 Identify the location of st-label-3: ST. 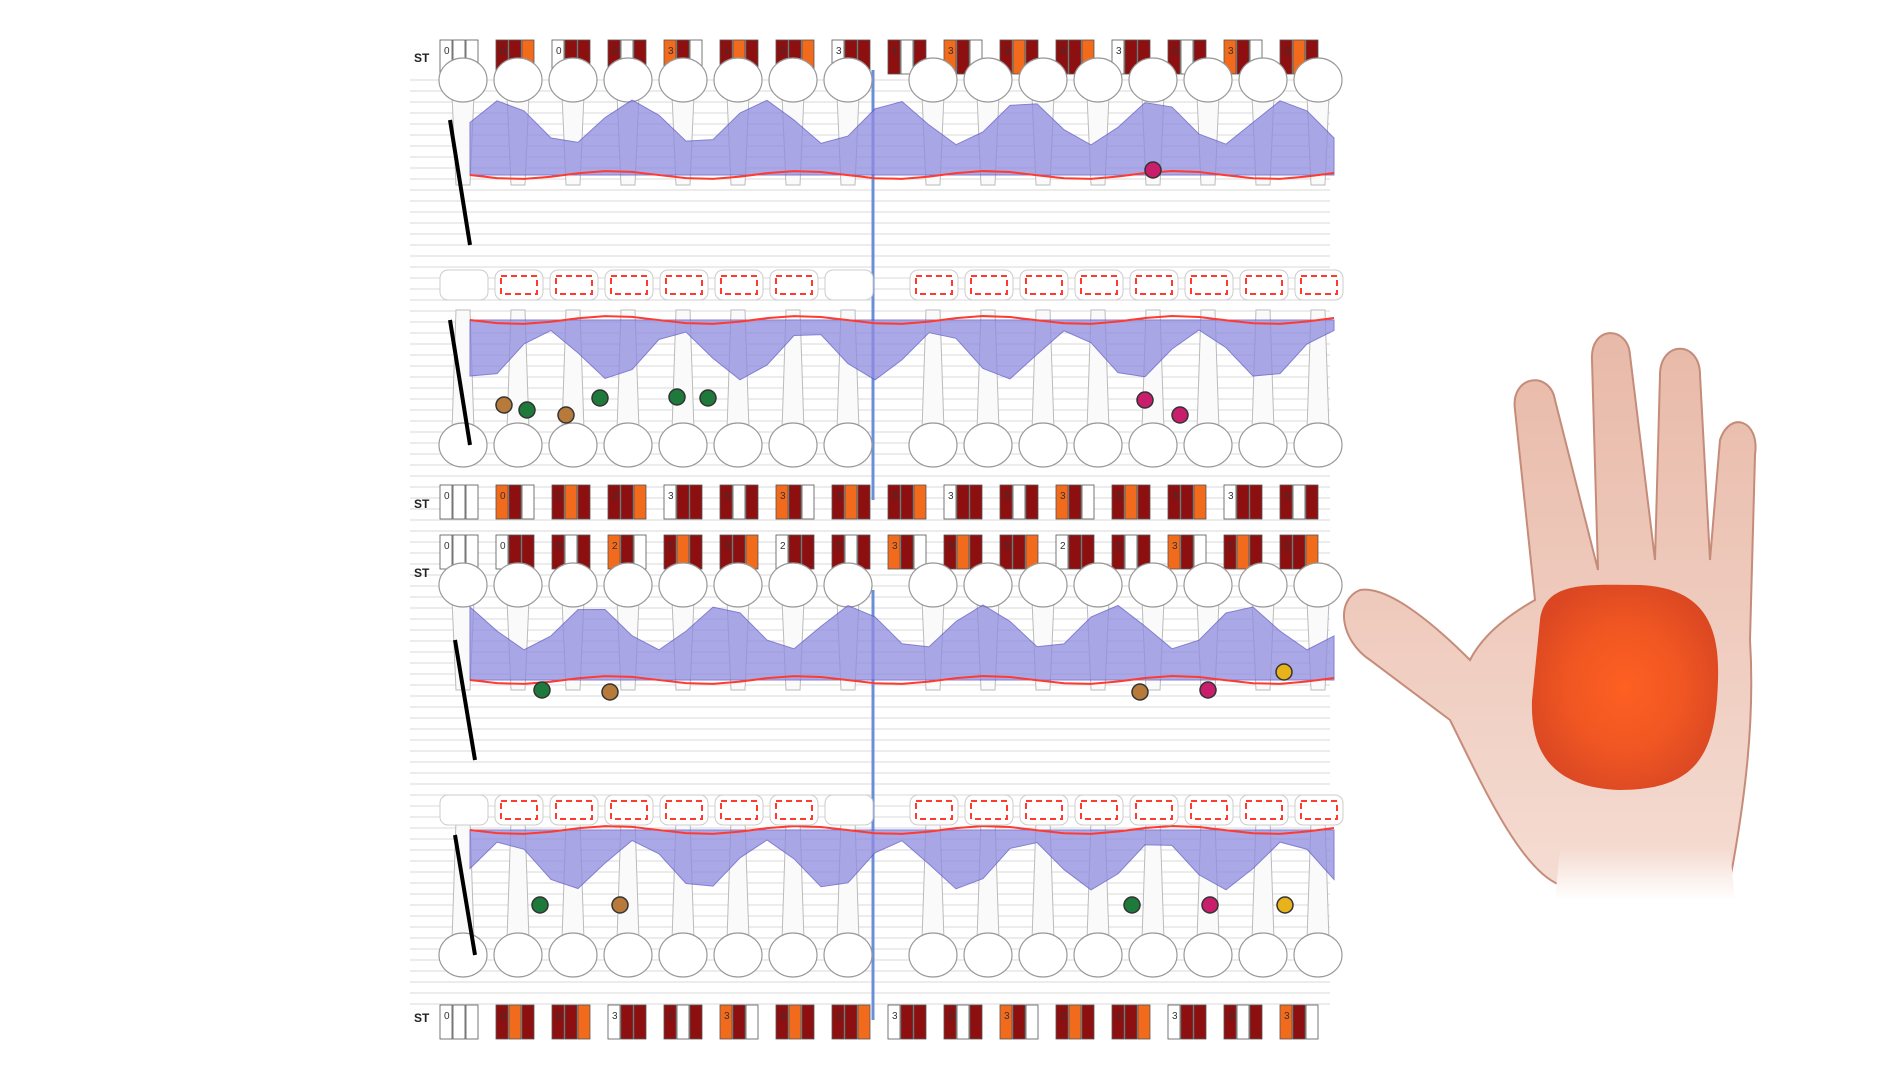
(422, 573).